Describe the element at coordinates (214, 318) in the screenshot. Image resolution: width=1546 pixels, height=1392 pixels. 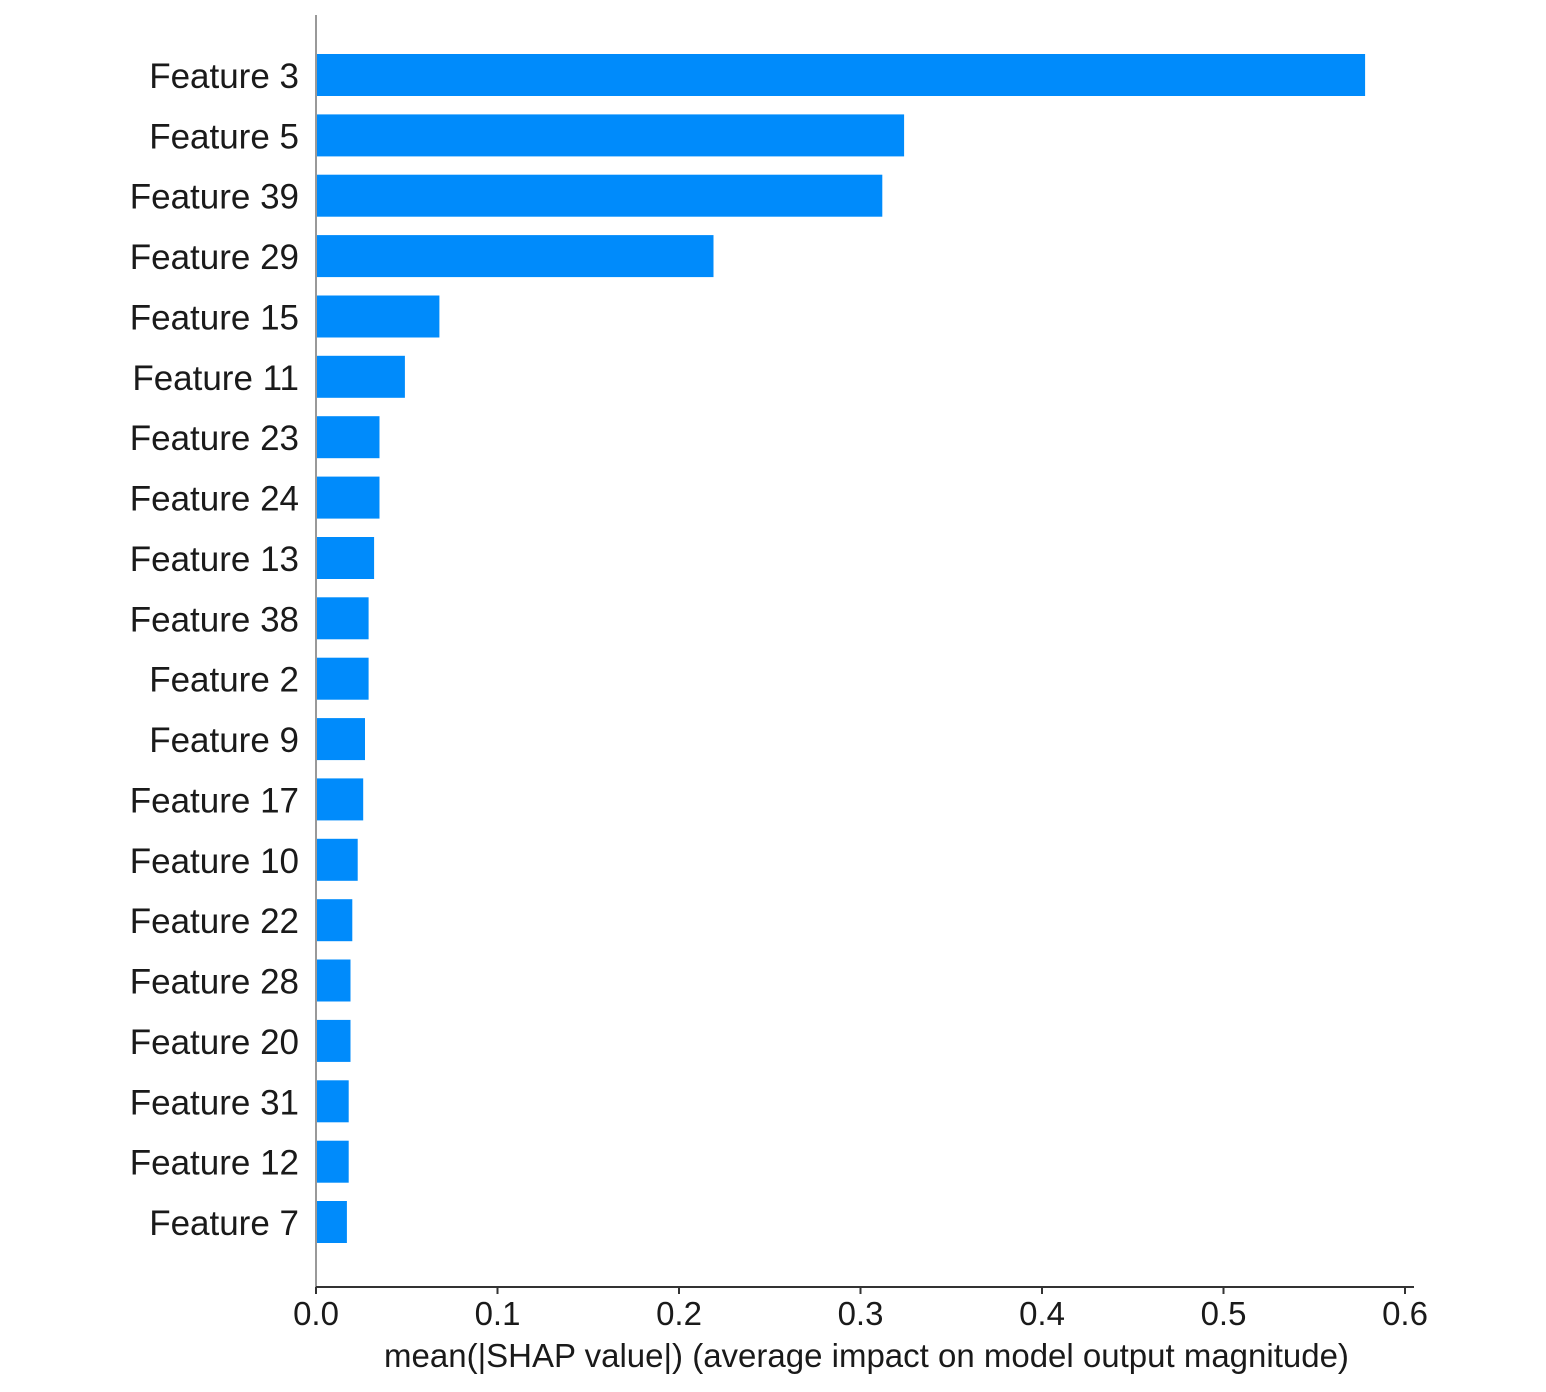
I see `feature-label: Feature 15` at that location.